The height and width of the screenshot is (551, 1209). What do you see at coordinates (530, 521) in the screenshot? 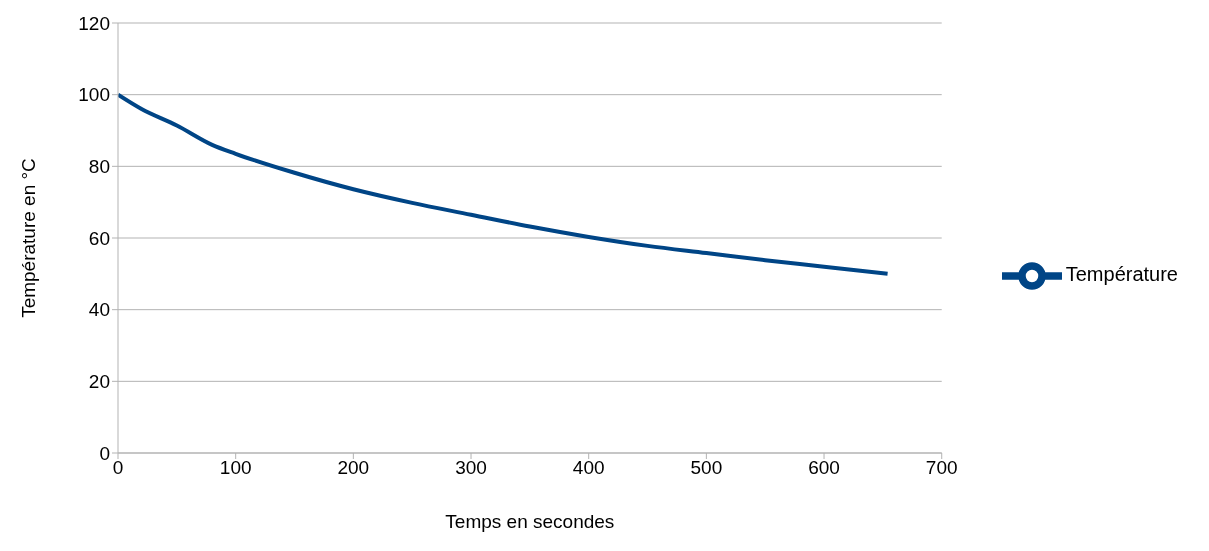
I see `x-axis-title: Temps en secondes` at bounding box center [530, 521].